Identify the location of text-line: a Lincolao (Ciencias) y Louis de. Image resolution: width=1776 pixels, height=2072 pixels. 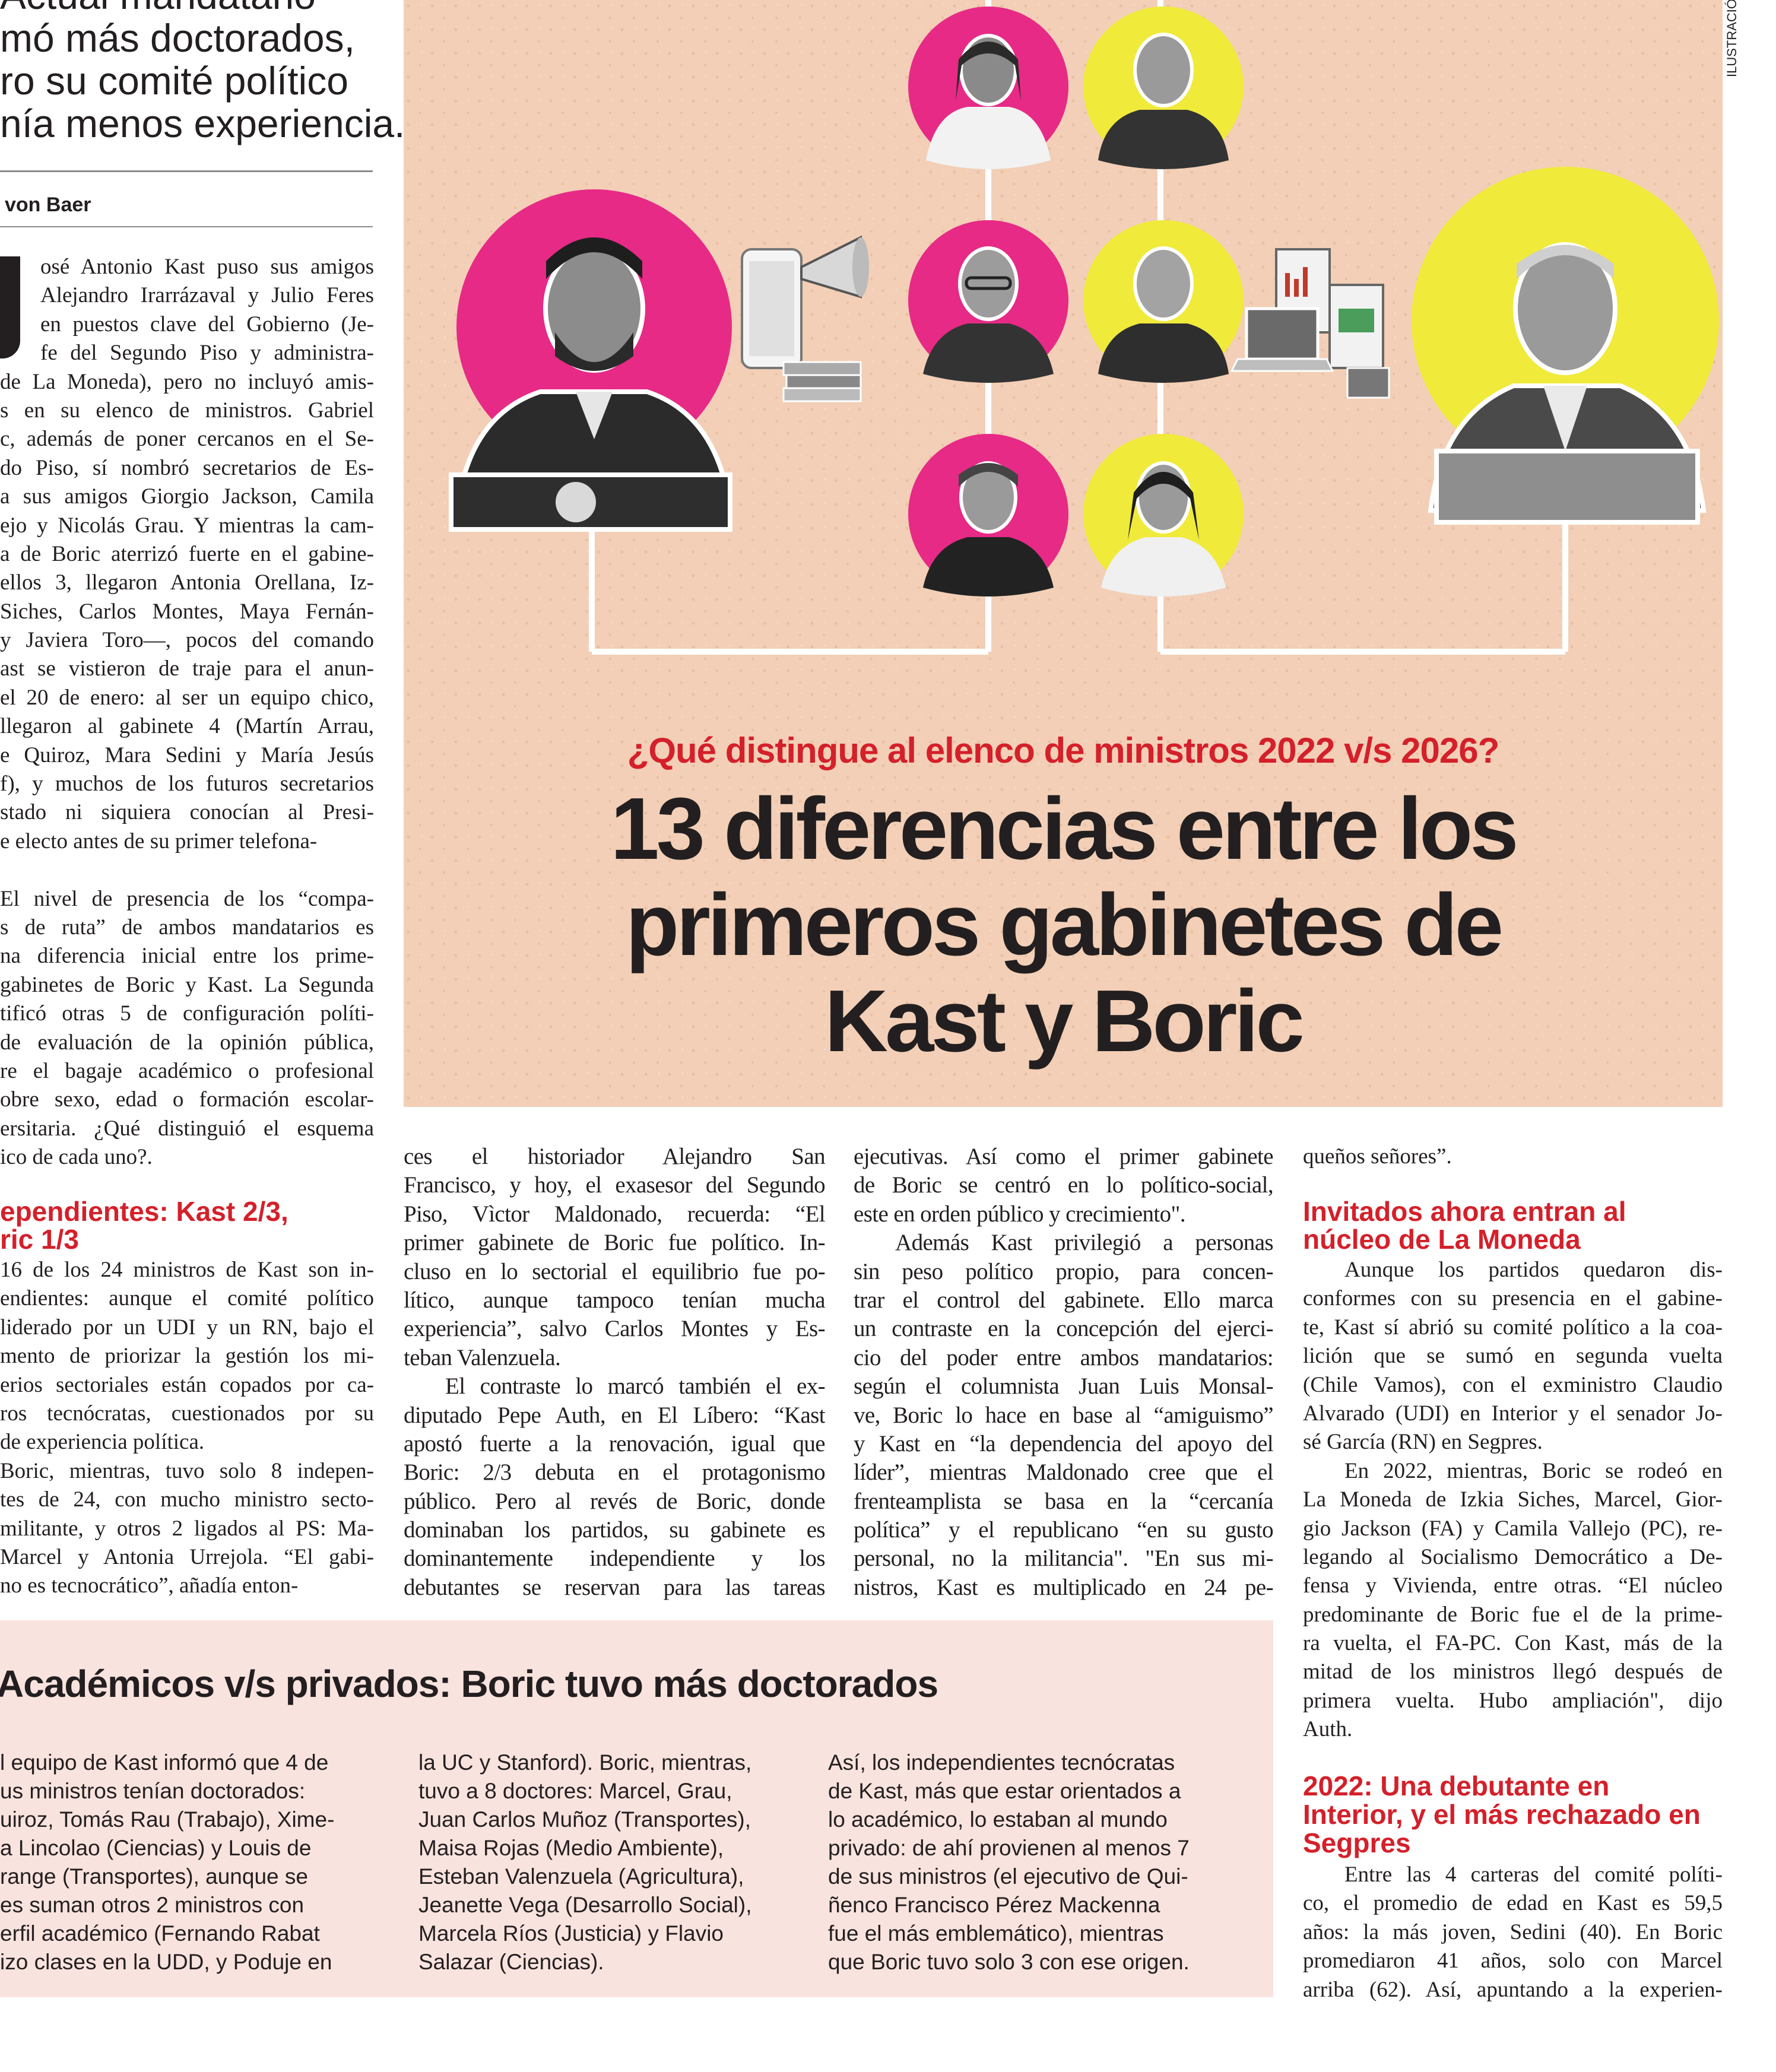
(156, 1848).